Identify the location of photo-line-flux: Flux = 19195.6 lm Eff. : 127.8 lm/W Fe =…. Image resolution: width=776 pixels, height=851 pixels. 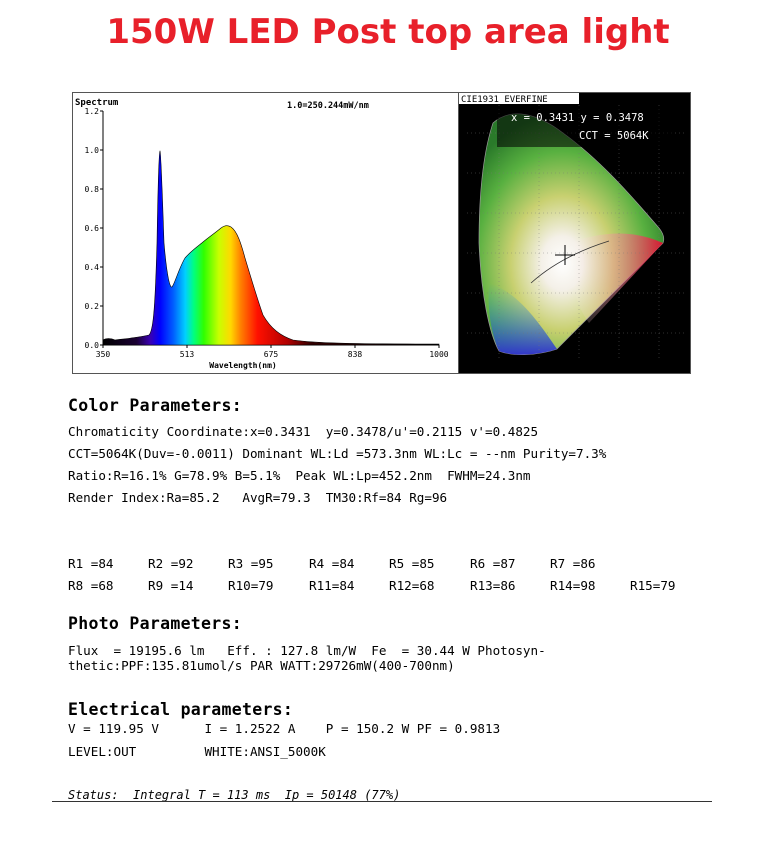
(307, 650).